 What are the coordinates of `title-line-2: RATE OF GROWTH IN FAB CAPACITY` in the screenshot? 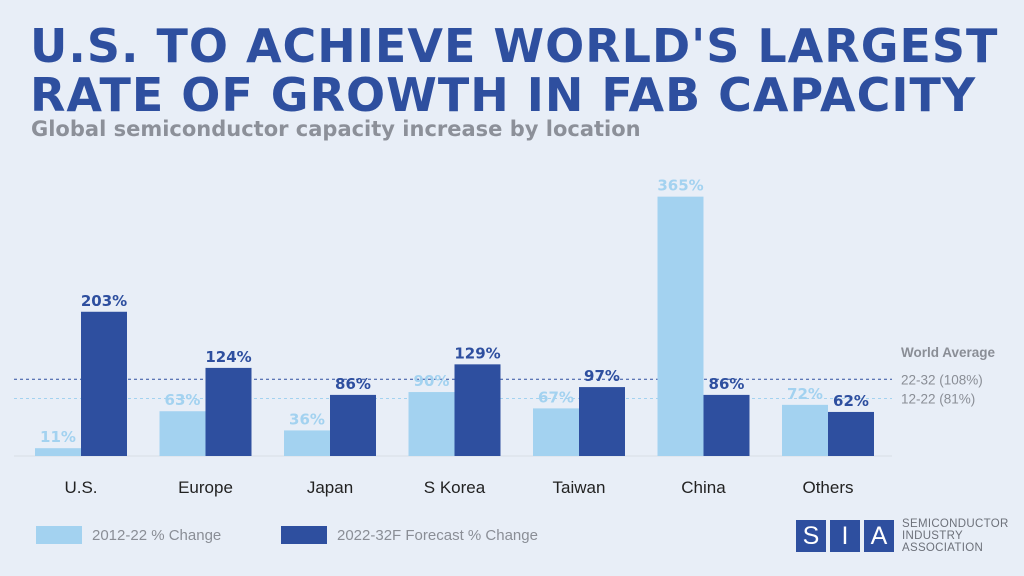 It's located at (503, 95).